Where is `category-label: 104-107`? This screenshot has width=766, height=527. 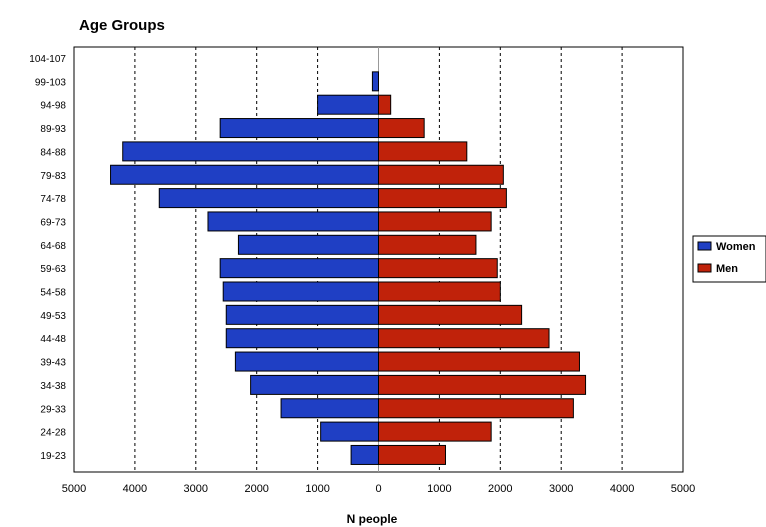 category-label: 104-107 is located at coordinates (47, 59).